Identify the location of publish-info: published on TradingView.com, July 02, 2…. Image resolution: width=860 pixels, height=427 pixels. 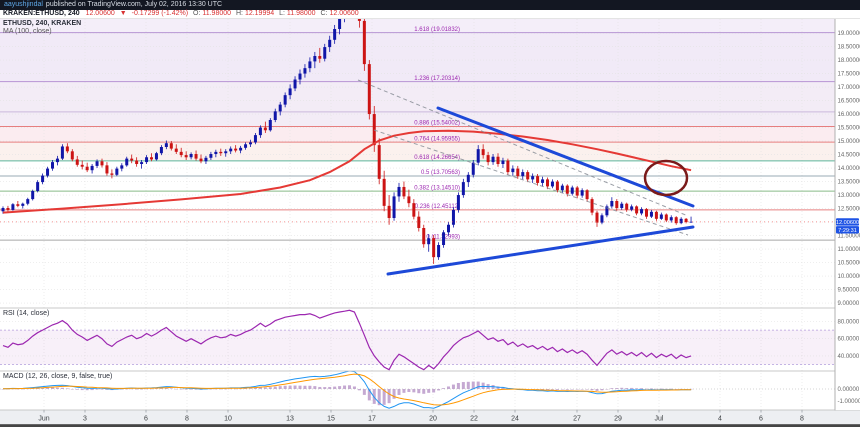
(134, 4).